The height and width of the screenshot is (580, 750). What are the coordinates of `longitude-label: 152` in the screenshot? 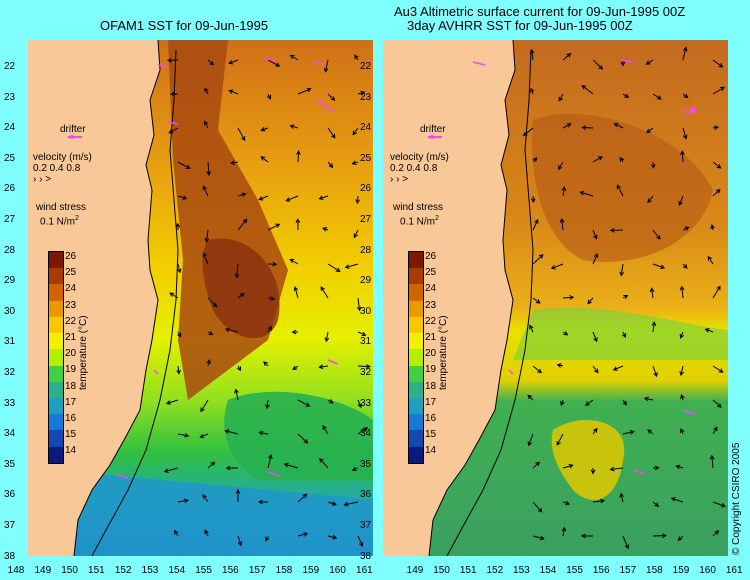 It's located at (495, 570).